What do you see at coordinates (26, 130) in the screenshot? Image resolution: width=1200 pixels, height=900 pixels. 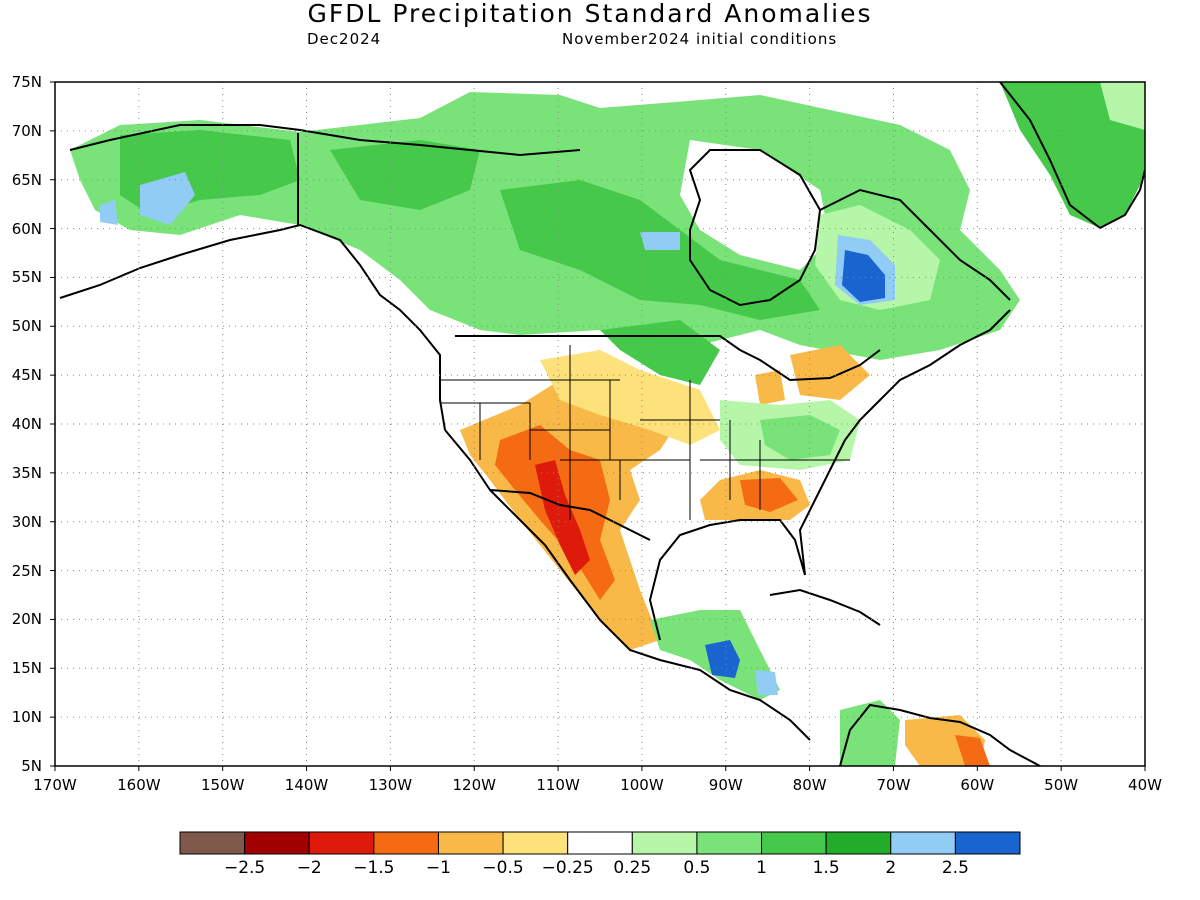 I see `lat-label: 70N` at bounding box center [26, 130].